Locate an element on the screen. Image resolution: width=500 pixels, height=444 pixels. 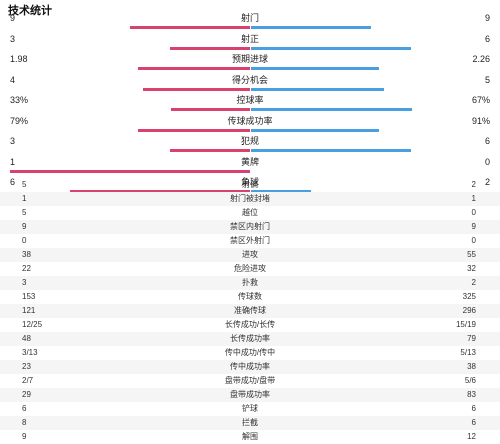
away-value: 79 is located at coordinates (471, 338).